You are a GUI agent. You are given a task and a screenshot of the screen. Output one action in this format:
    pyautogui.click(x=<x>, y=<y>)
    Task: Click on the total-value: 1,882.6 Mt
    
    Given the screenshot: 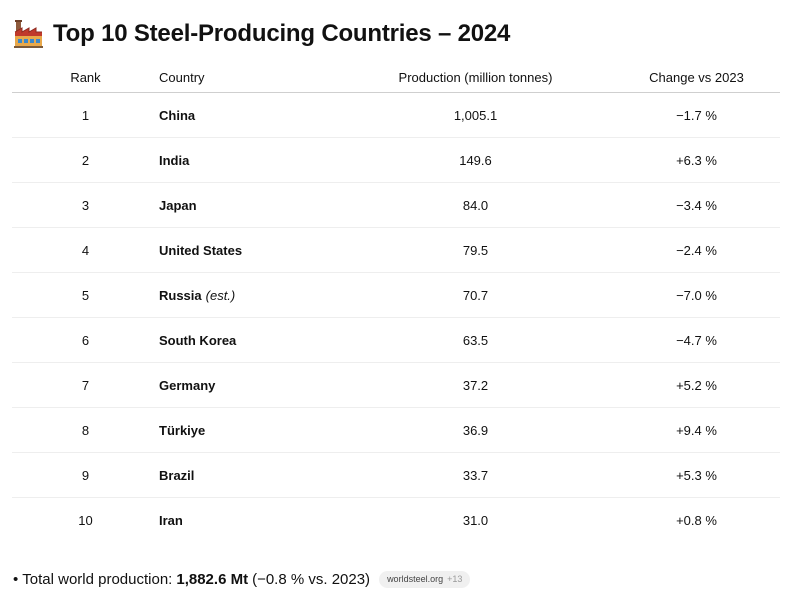 What is the action you would take?
    pyautogui.click(x=212, y=579)
    